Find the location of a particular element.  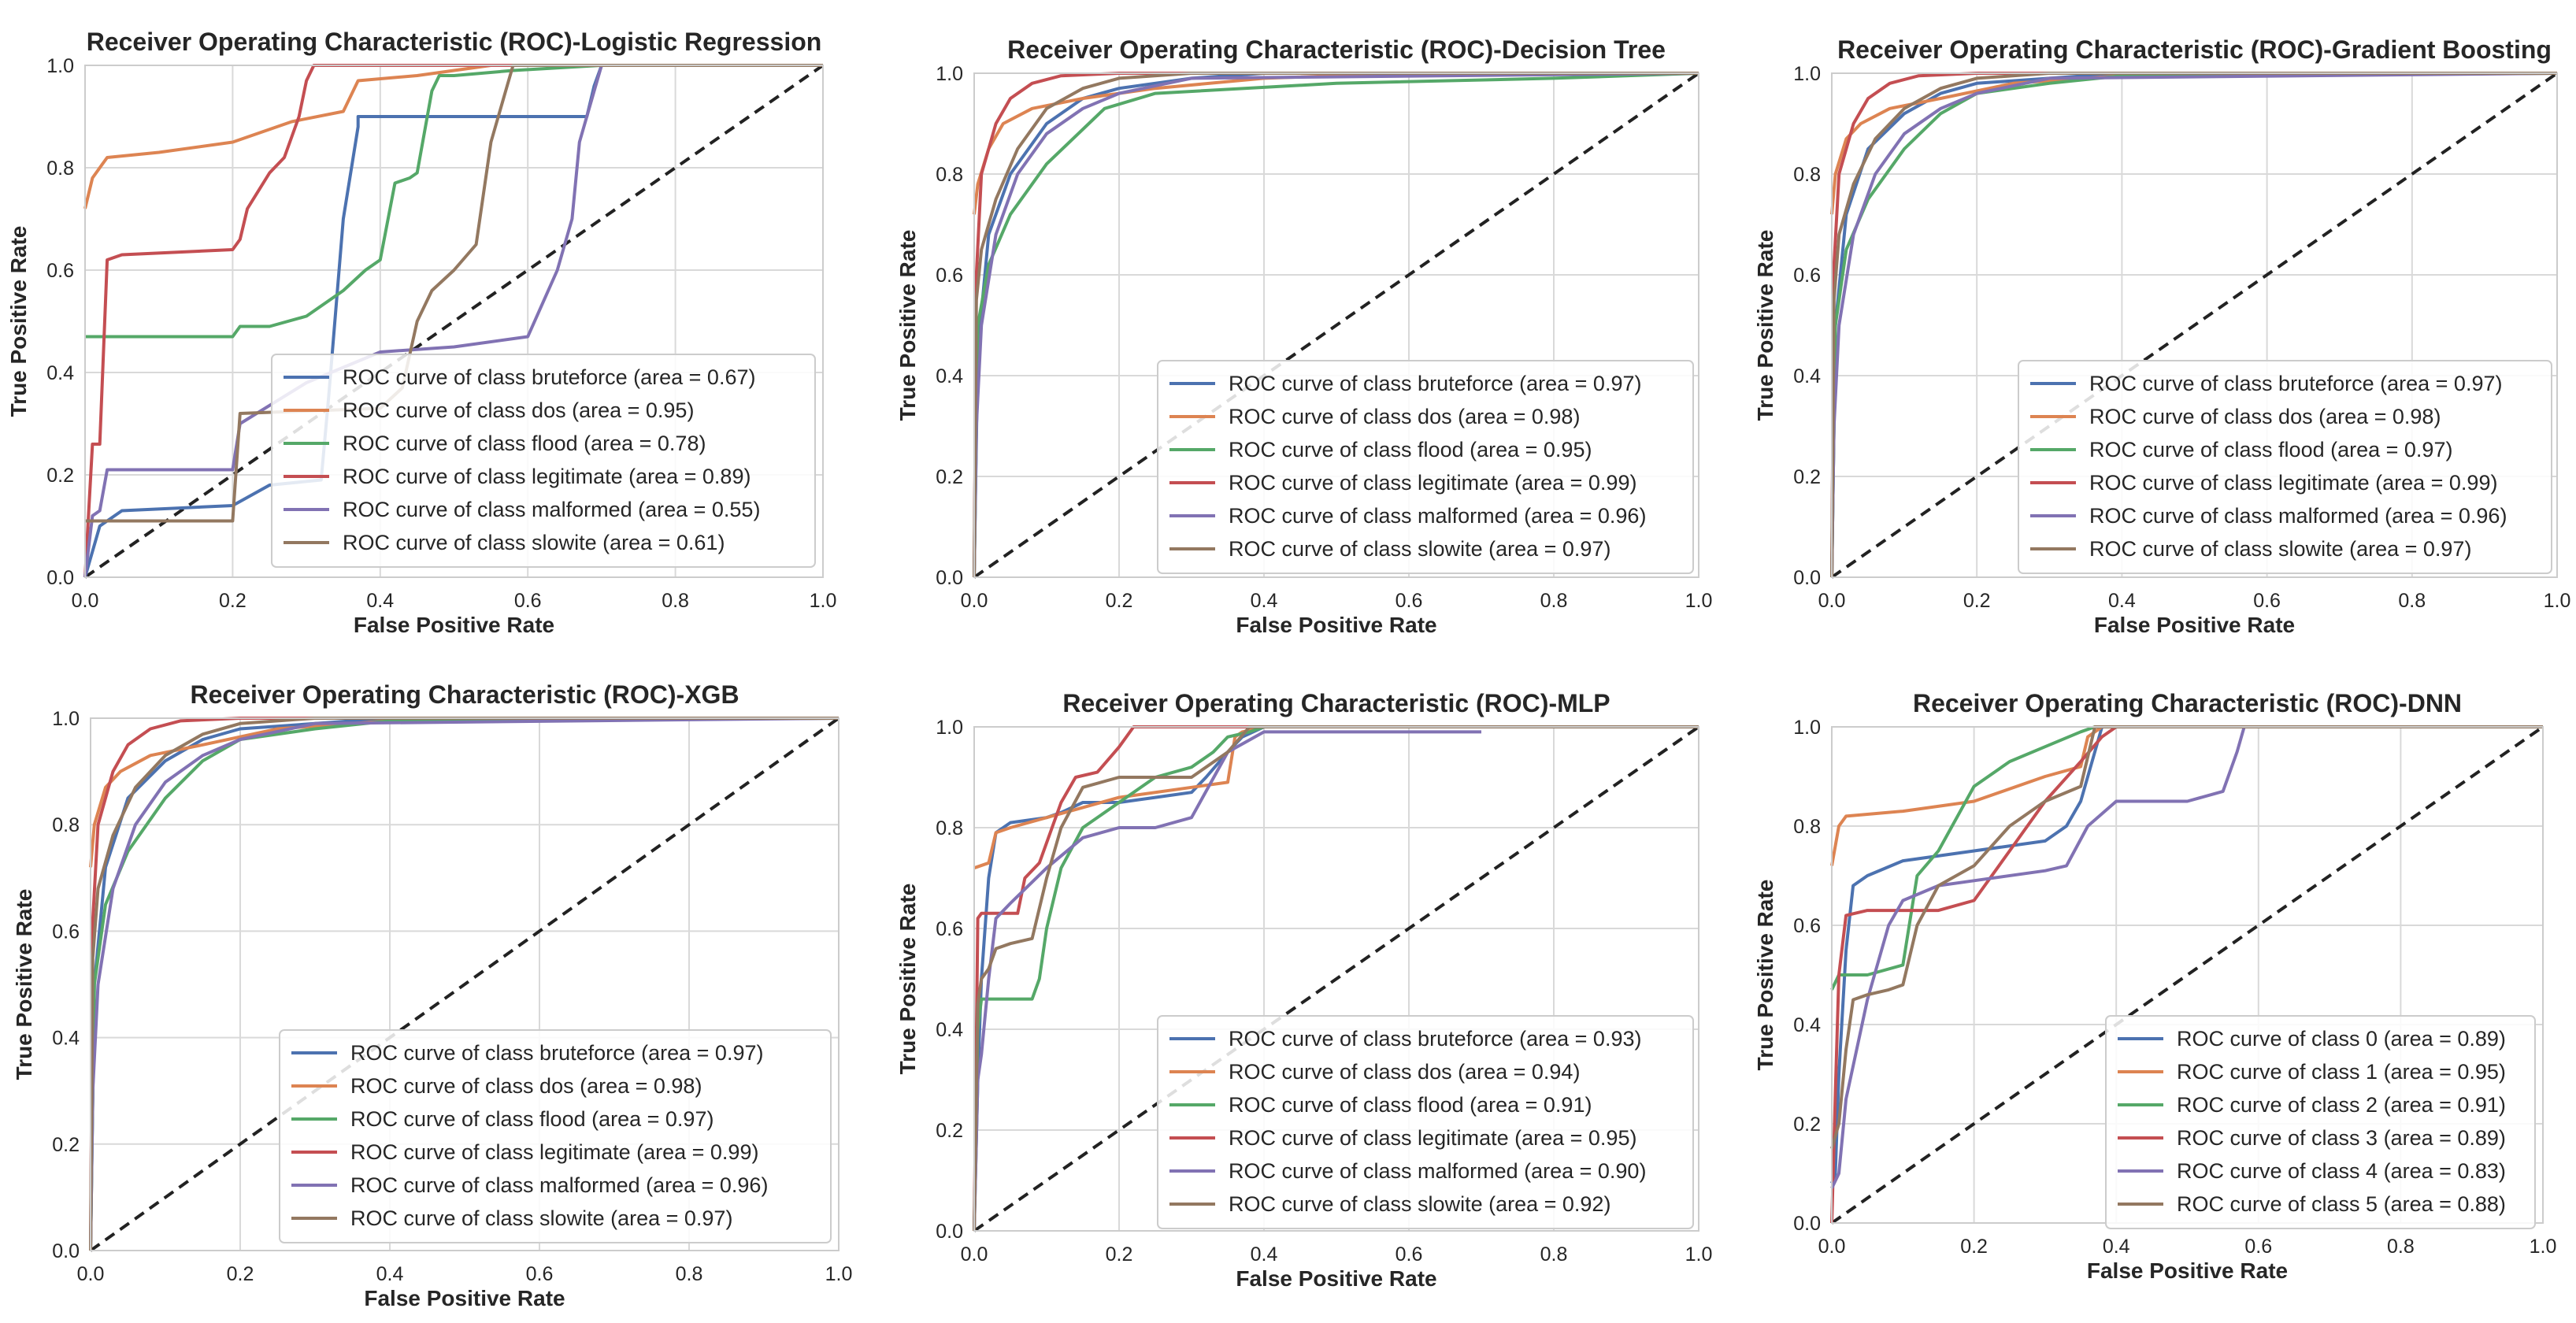

legend-label: ROC curve of class 0 (area = 0.89) is located at coordinates (2341, 1039).